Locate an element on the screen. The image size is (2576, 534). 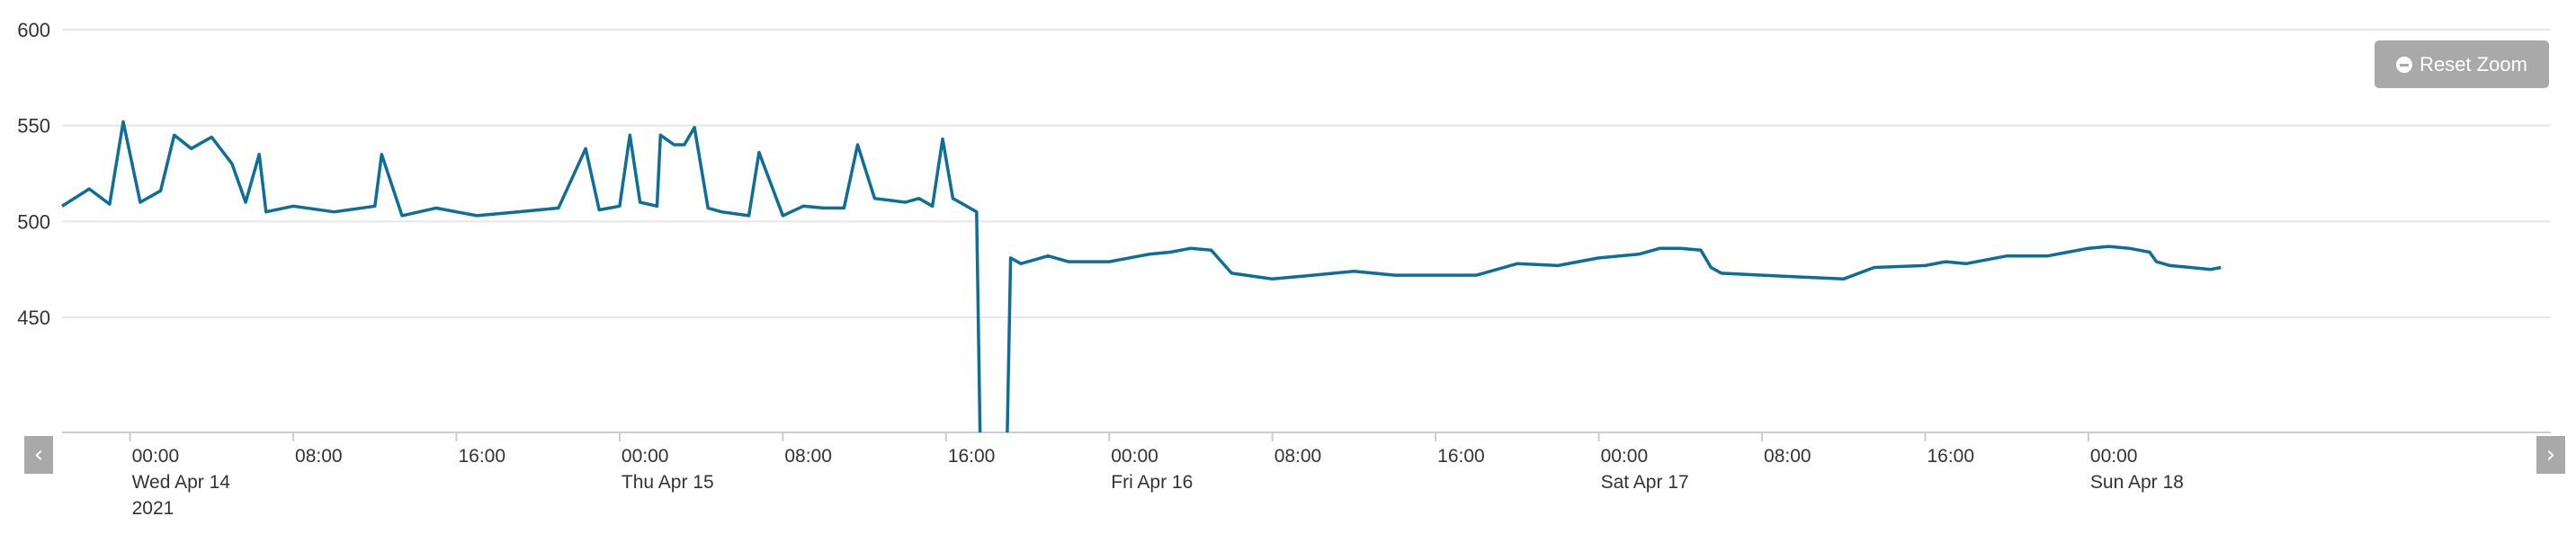
x-date-label: Fri Apr 16 is located at coordinates (1152, 483).